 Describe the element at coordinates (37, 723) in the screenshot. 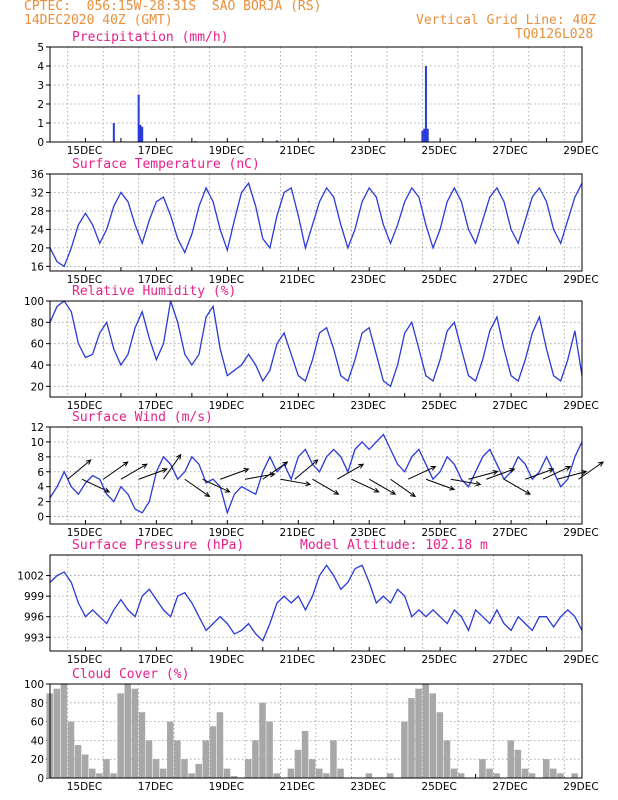

I see `cloud-ytick-label: 60` at that location.